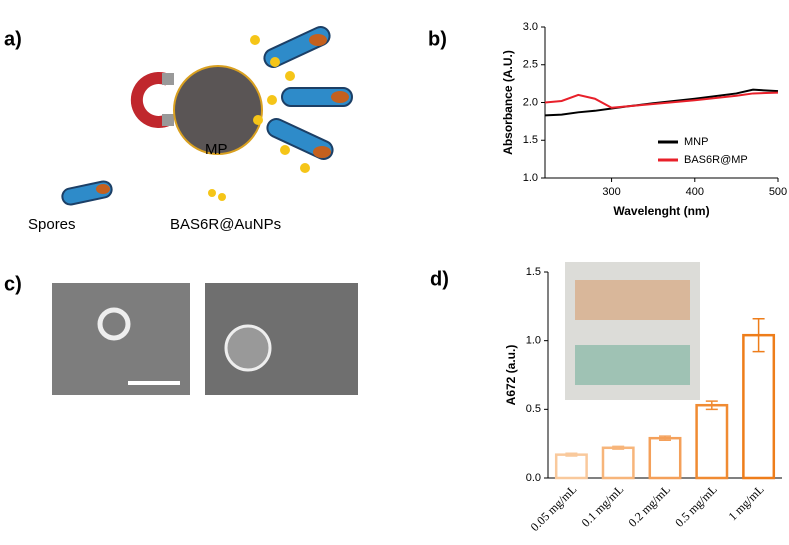 The image size is (789, 545). Describe the element at coordinates (216, 149) in the screenshot. I see `mp-label: MP` at that location.